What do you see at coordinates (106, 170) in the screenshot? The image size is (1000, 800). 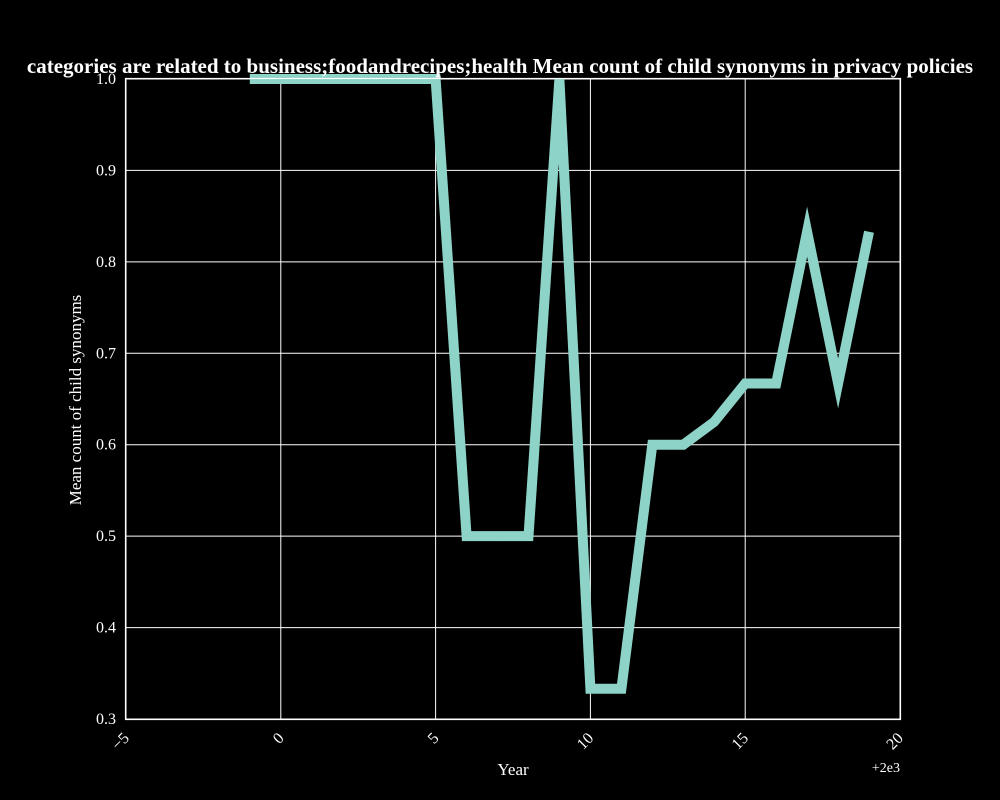 I see `y-tick-label: 0.9` at bounding box center [106, 170].